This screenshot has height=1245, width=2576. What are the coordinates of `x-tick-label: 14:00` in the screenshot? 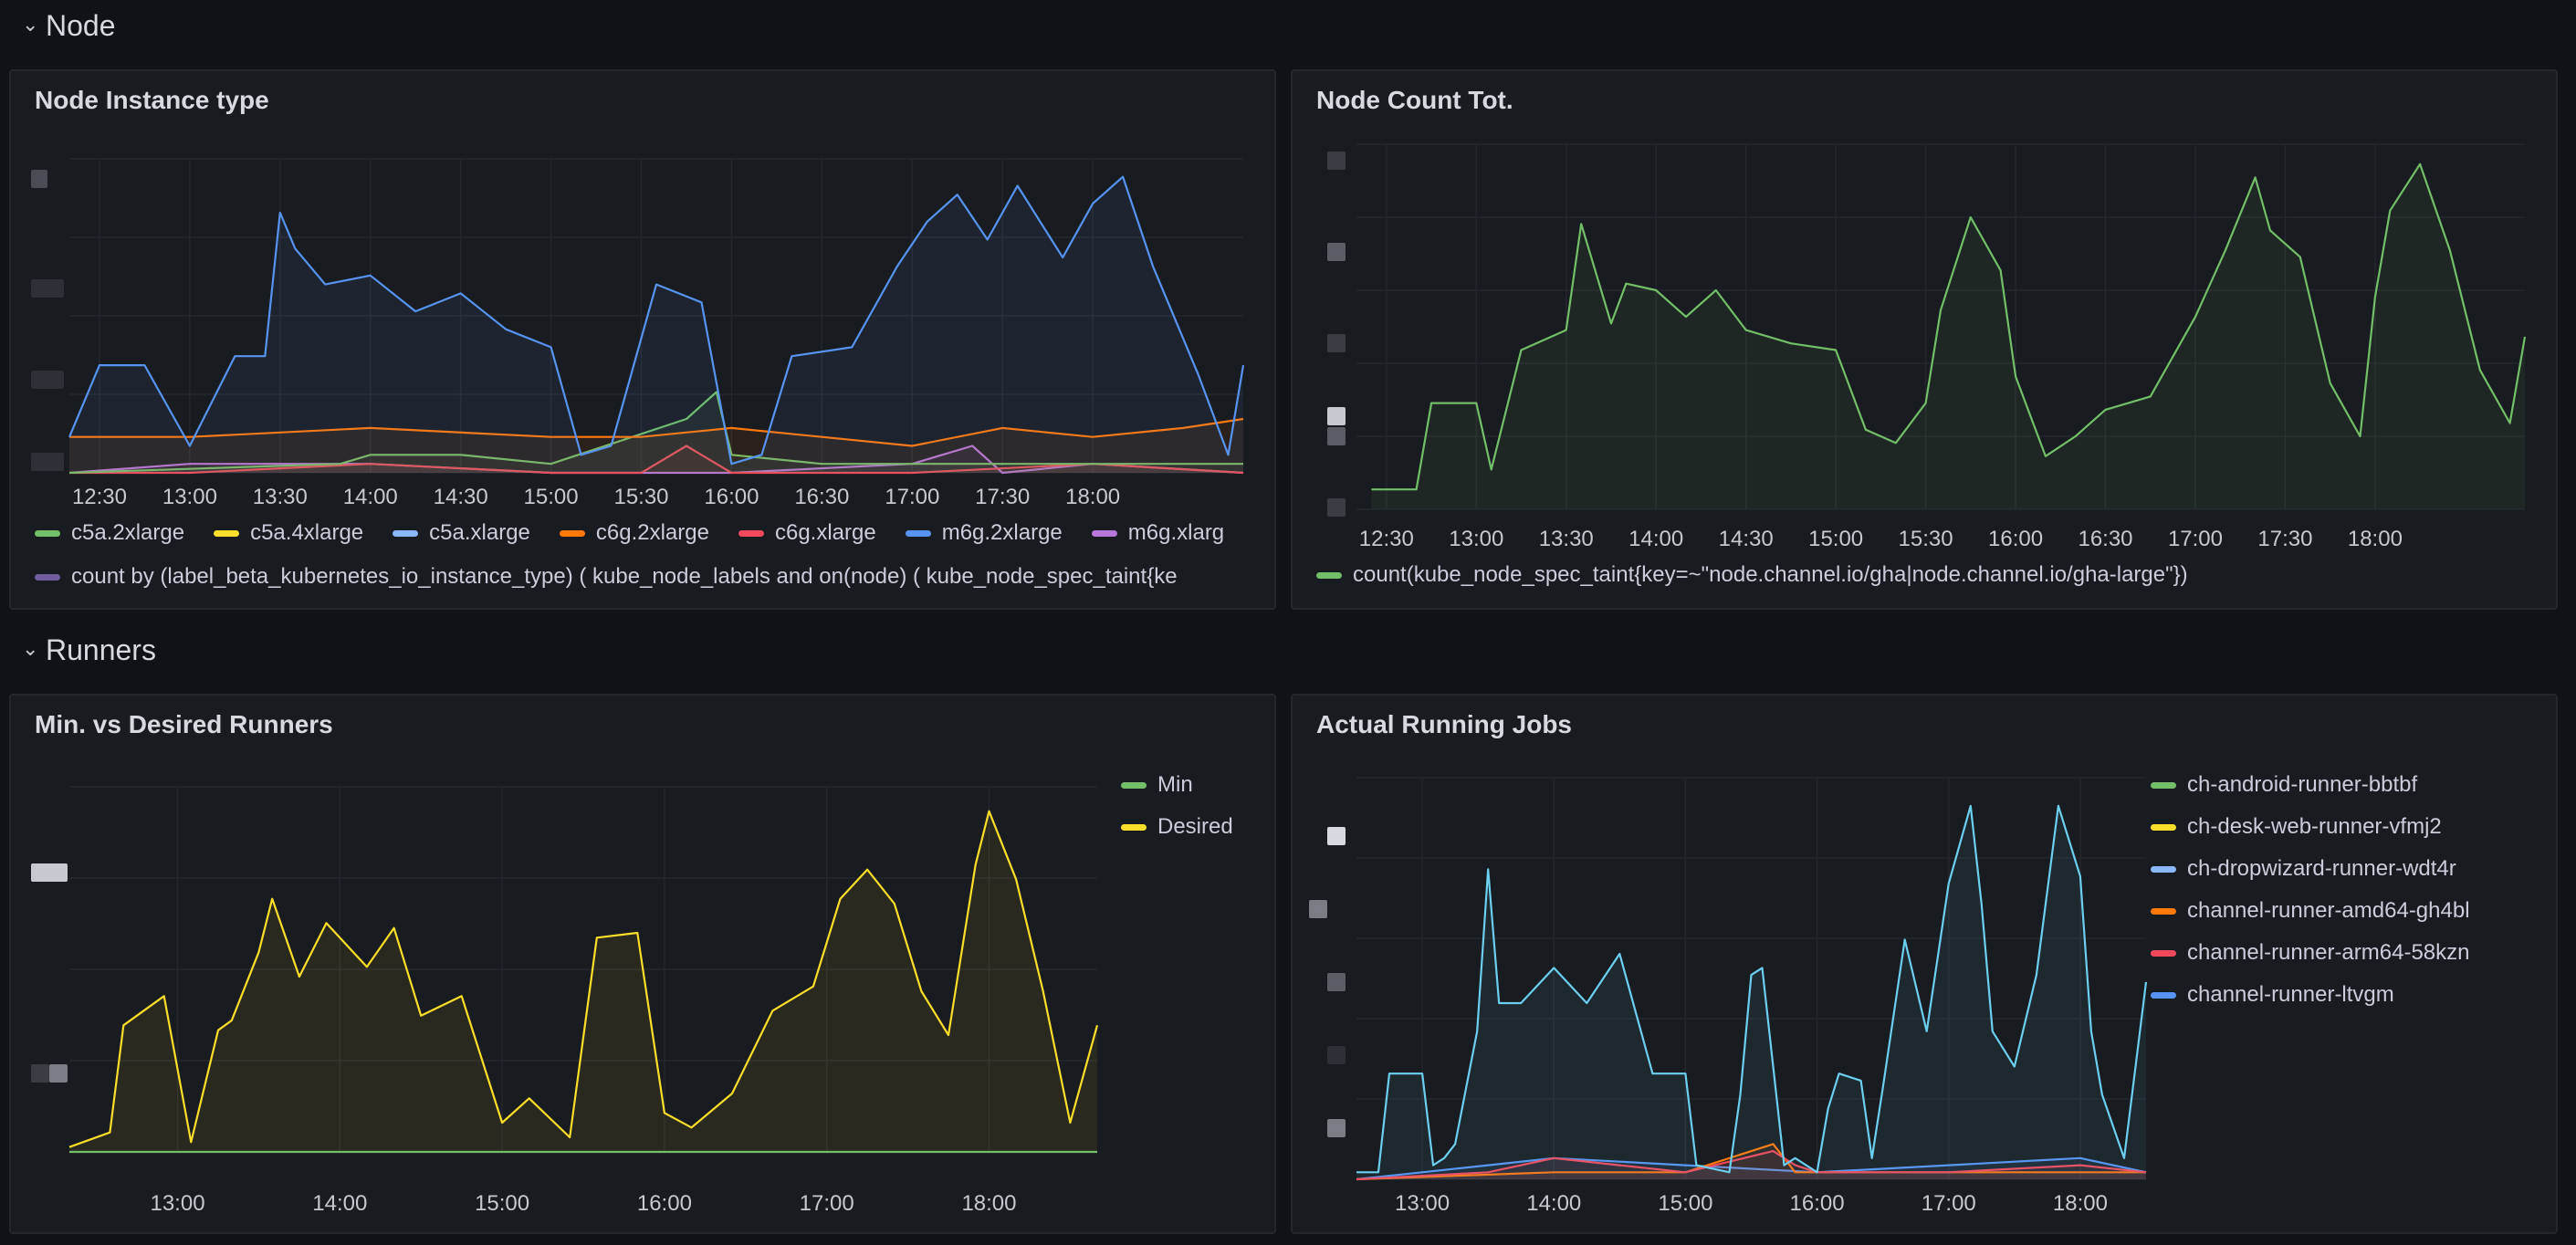 It's located at (1656, 539).